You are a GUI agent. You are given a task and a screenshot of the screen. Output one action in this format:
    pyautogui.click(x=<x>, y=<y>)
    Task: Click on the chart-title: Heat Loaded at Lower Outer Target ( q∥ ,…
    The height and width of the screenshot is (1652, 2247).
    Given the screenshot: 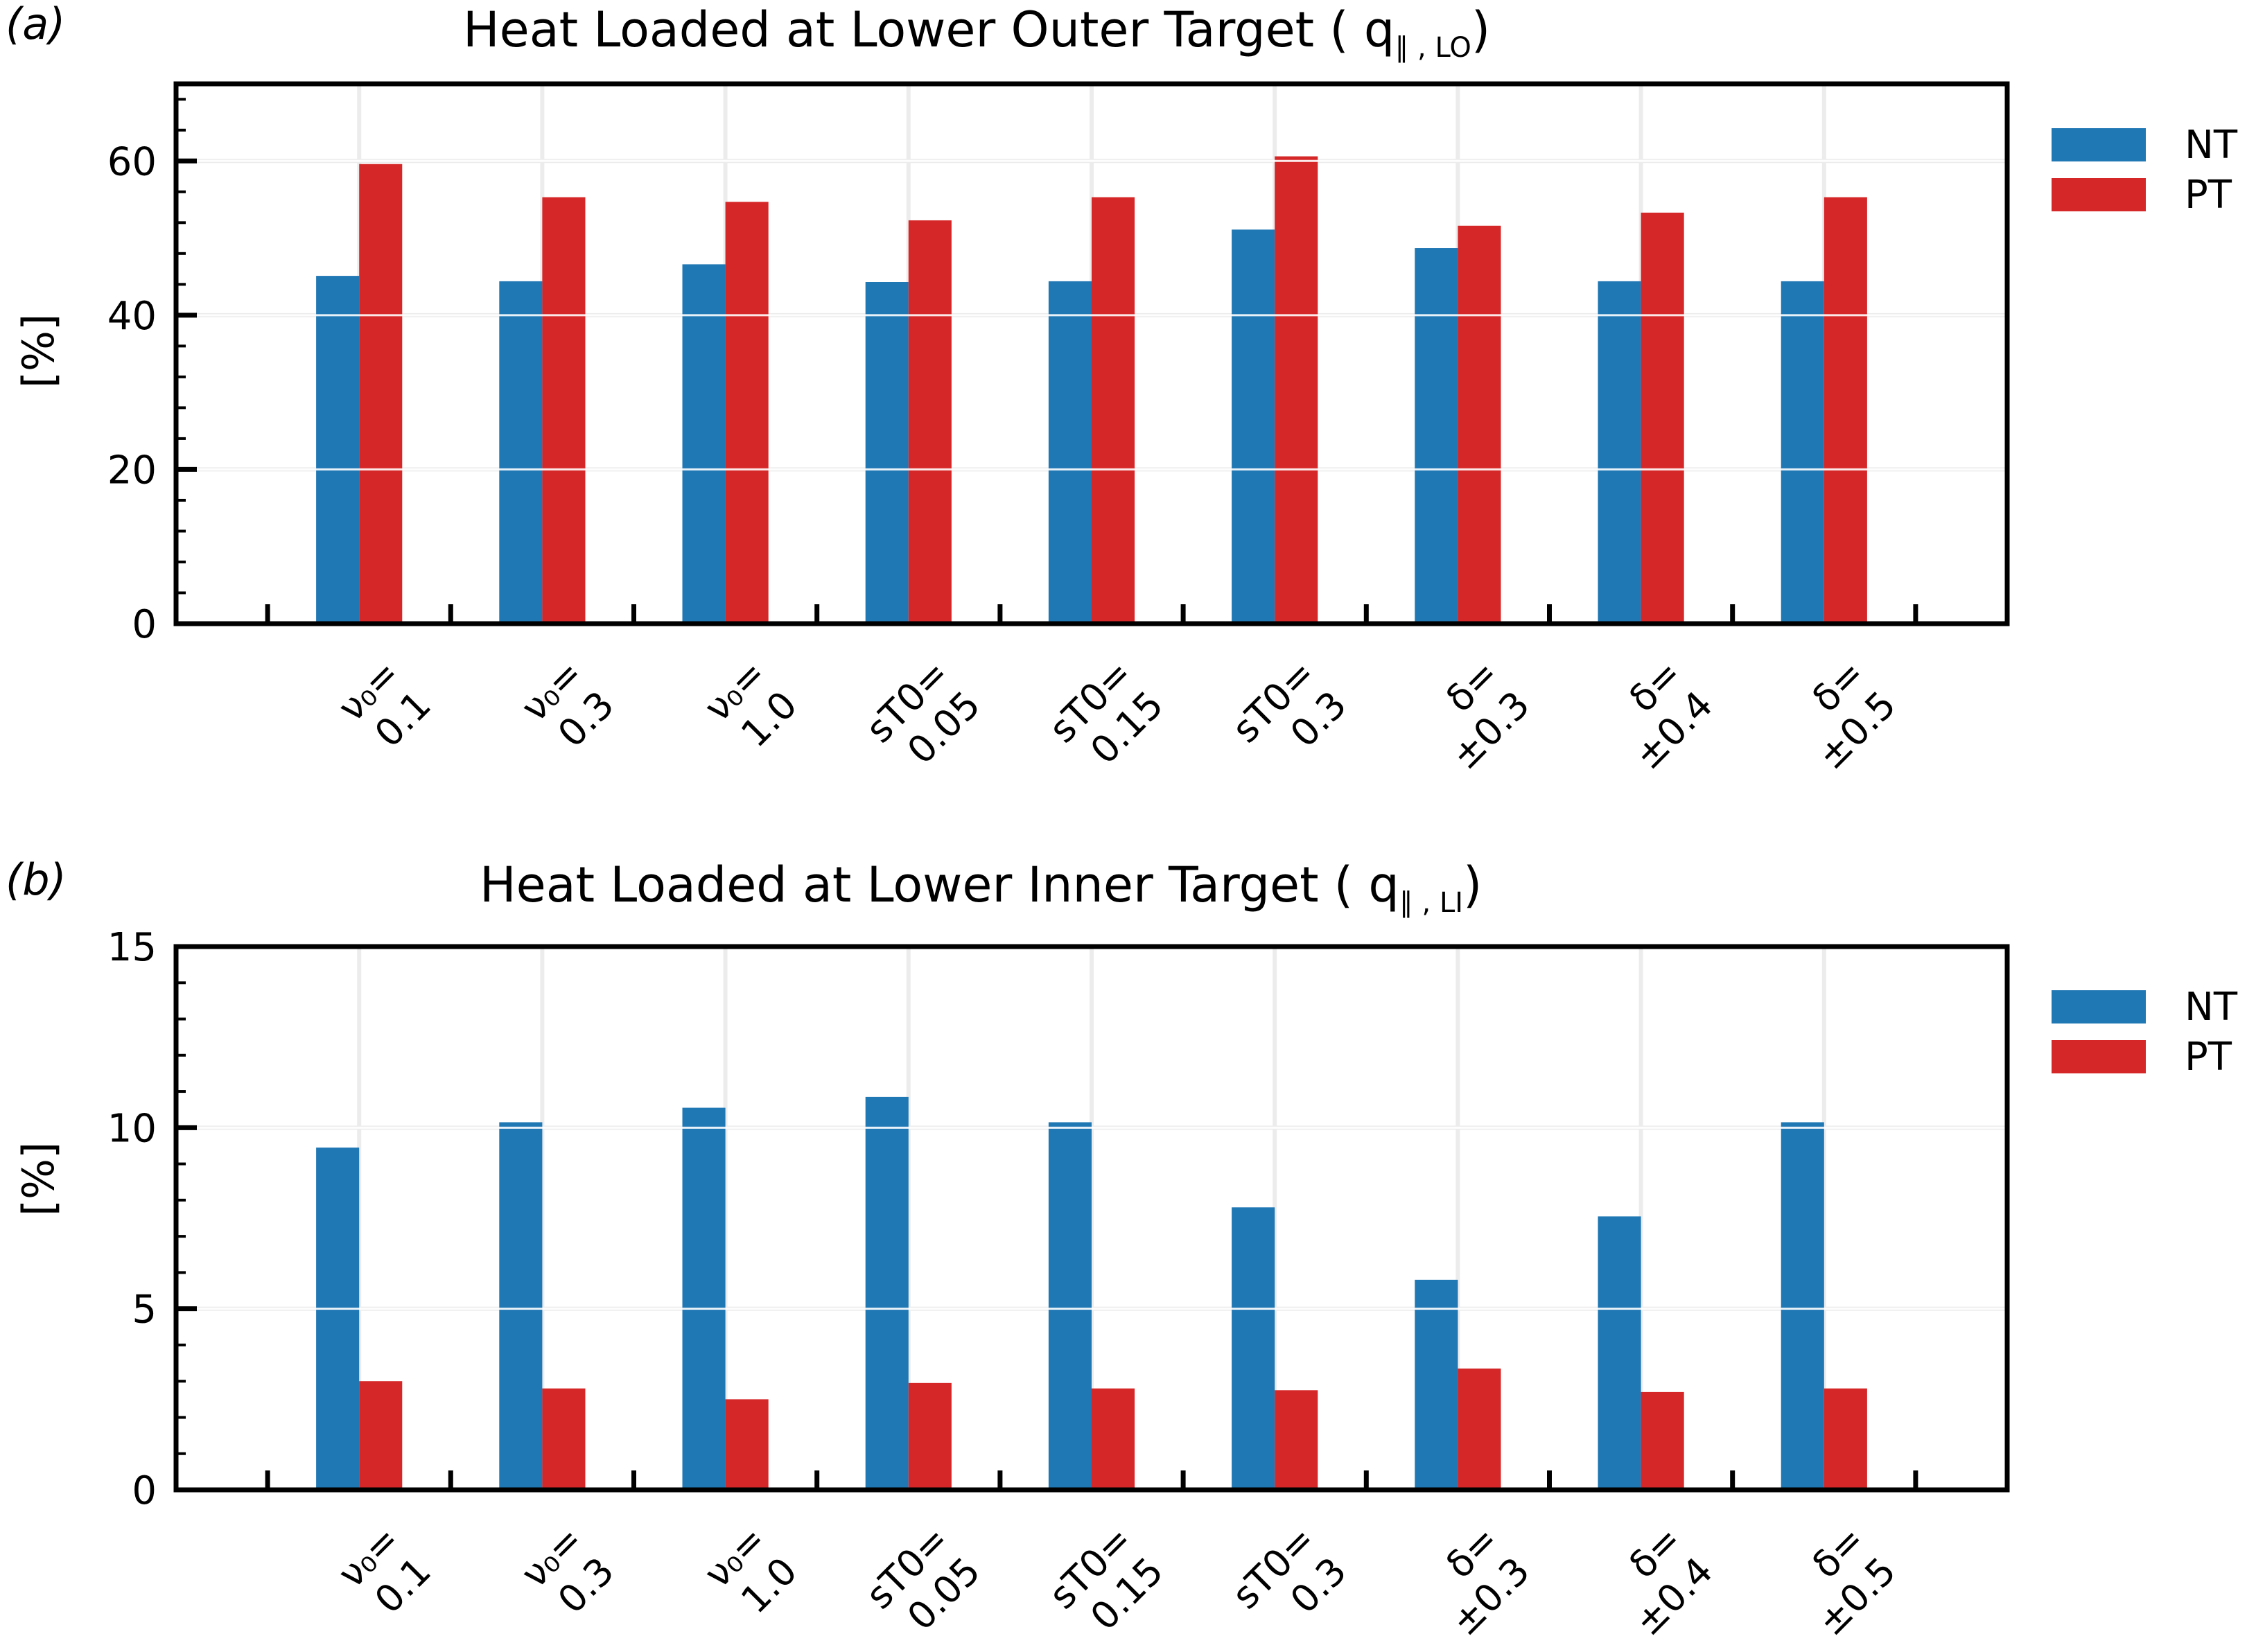 What is the action you would take?
    pyautogui.click(x=976, y=32)
    